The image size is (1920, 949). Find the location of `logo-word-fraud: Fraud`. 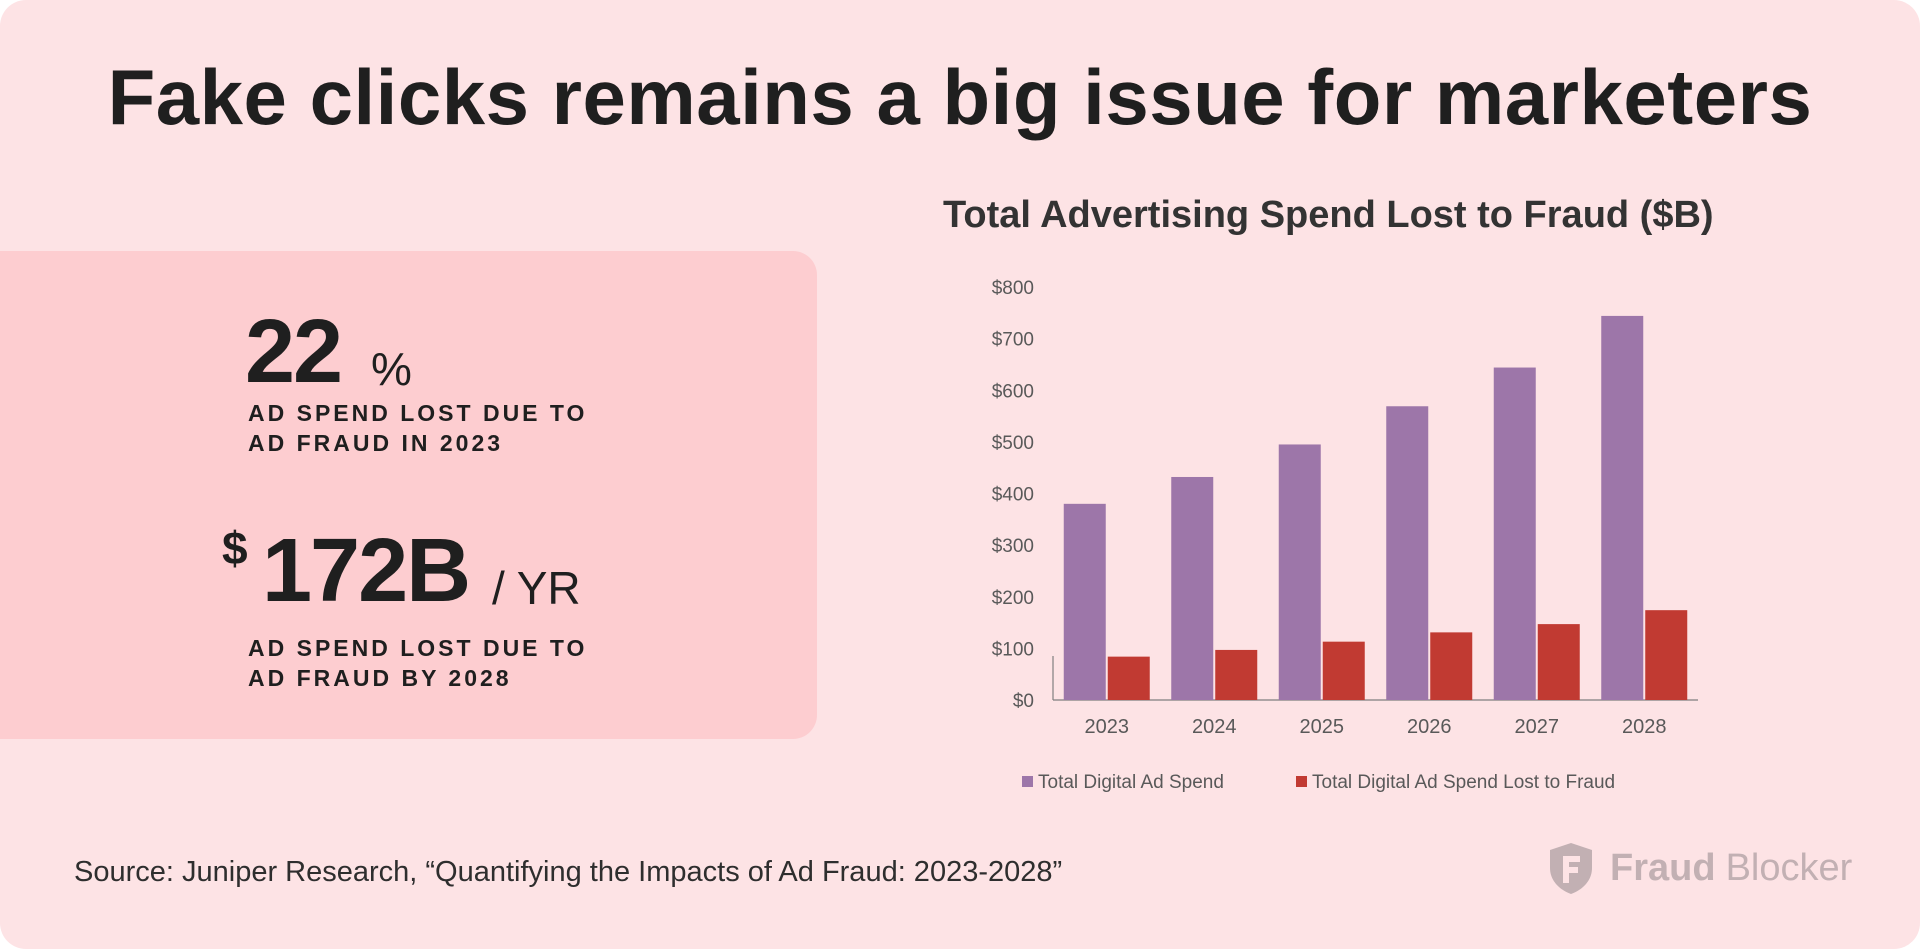

logo-word-fraud: Fraud is located at coordinates (1663, 867).